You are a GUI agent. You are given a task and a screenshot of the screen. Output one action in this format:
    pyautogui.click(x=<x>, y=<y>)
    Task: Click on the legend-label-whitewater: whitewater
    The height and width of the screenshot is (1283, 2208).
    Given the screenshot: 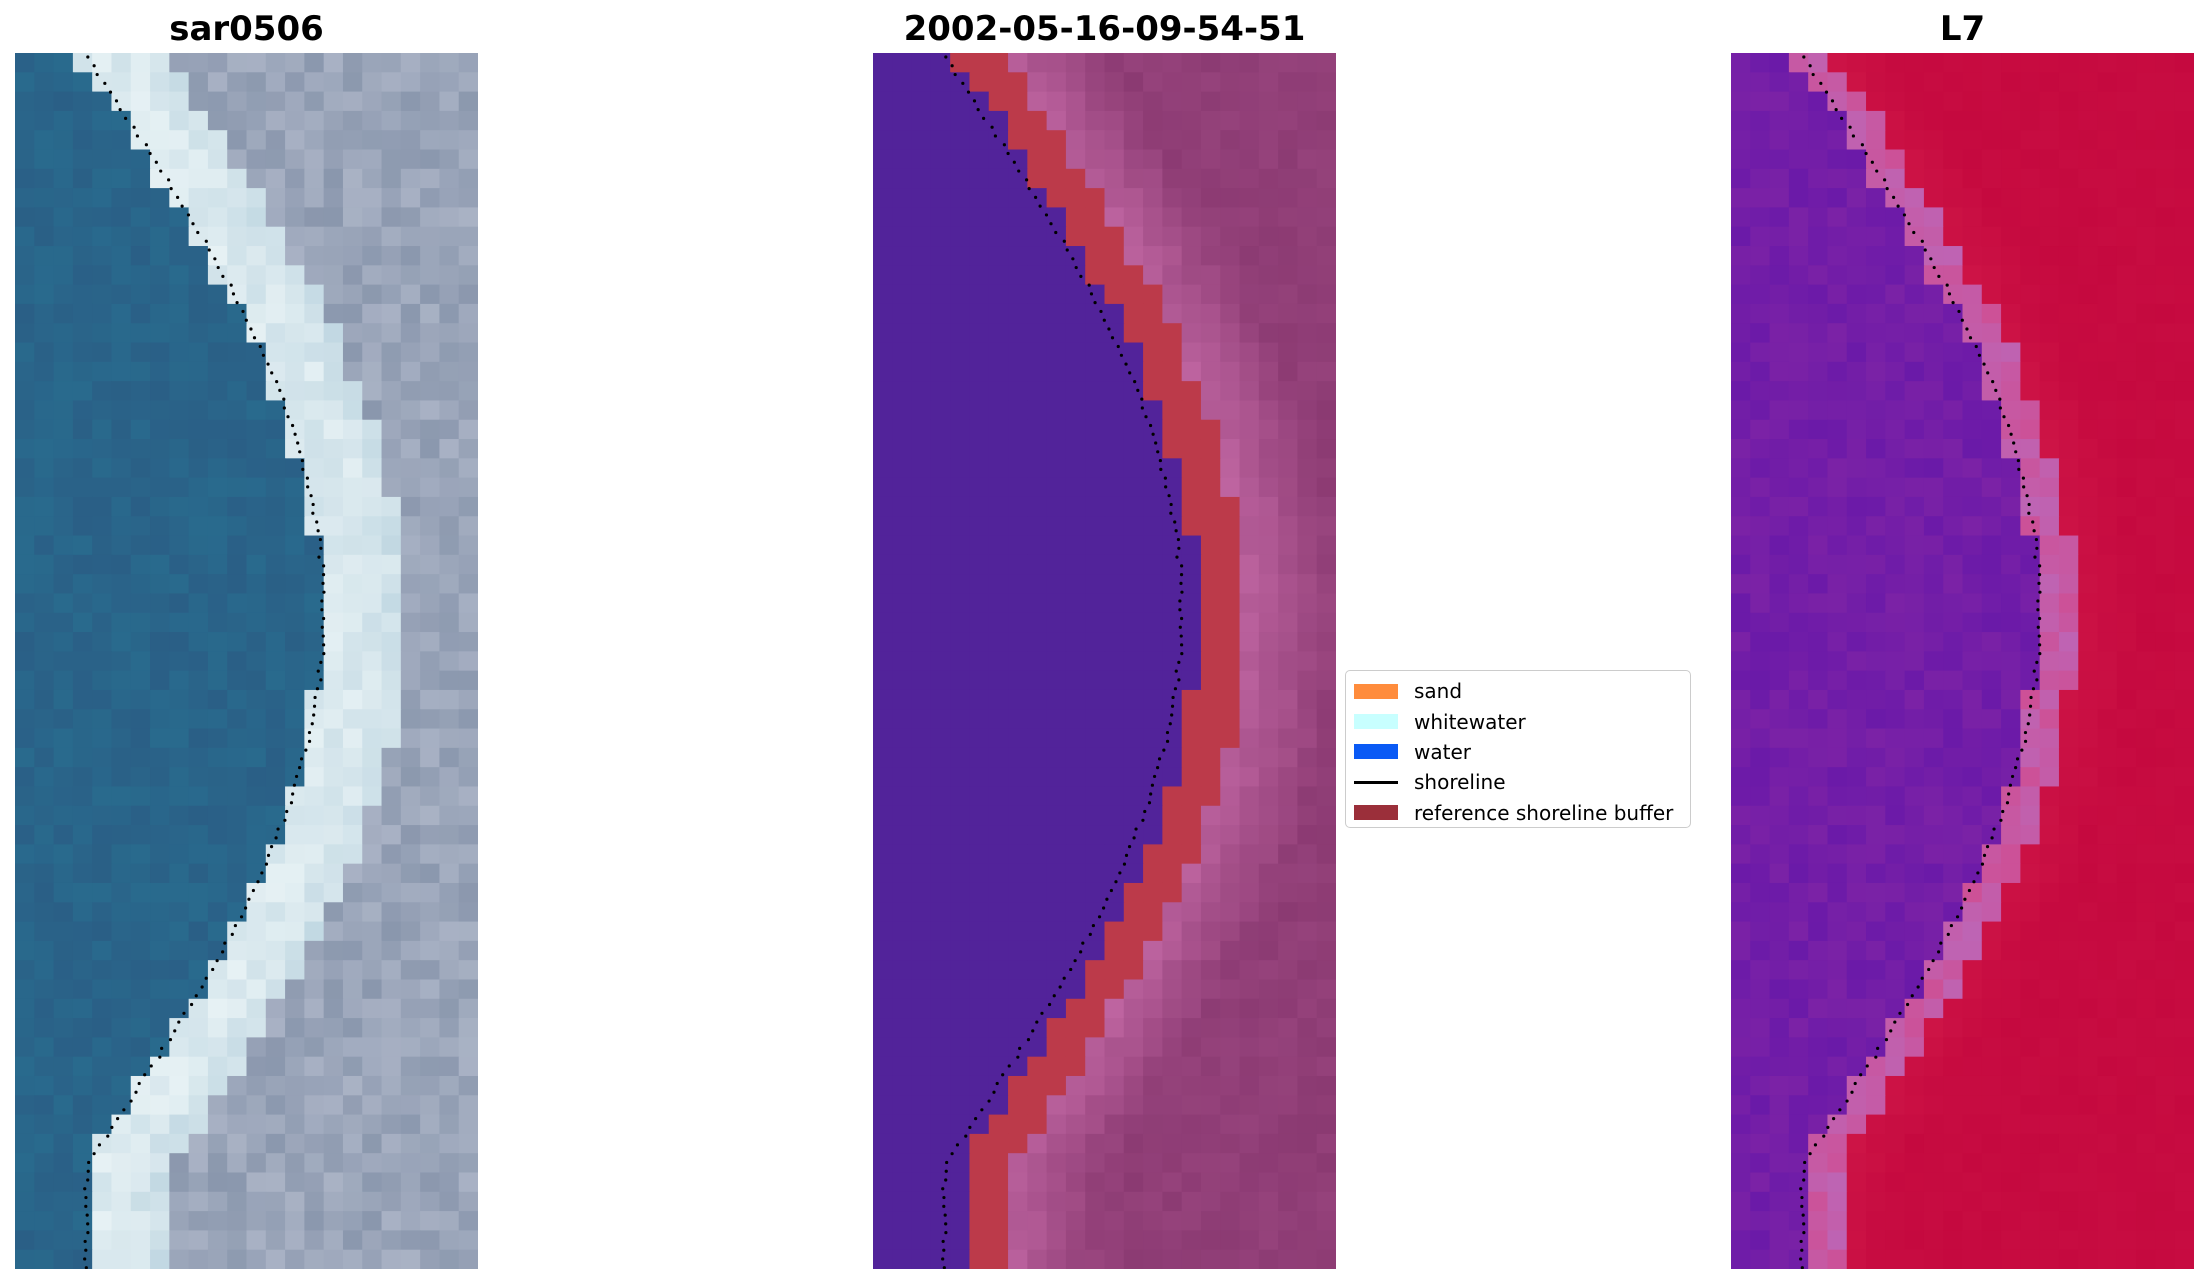 What is the action you would take?
    pyautogui.click(x=1470, y=721)
    